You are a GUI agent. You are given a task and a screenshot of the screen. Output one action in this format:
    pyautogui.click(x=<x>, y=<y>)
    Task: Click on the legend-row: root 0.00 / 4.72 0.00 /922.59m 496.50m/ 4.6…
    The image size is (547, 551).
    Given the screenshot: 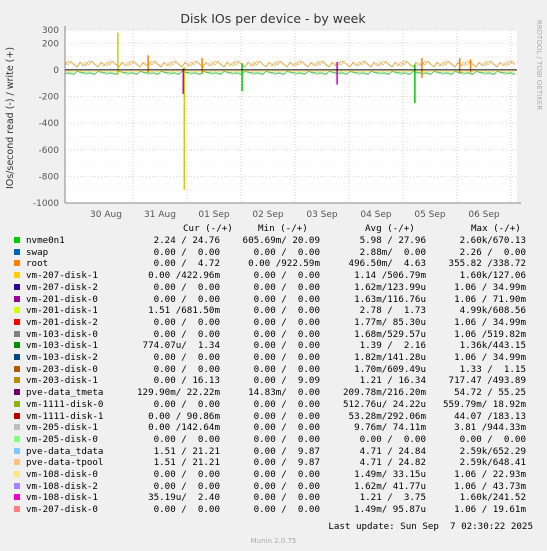 What is the action you would take?
    pyautogui.click(x=274, y=263)
    